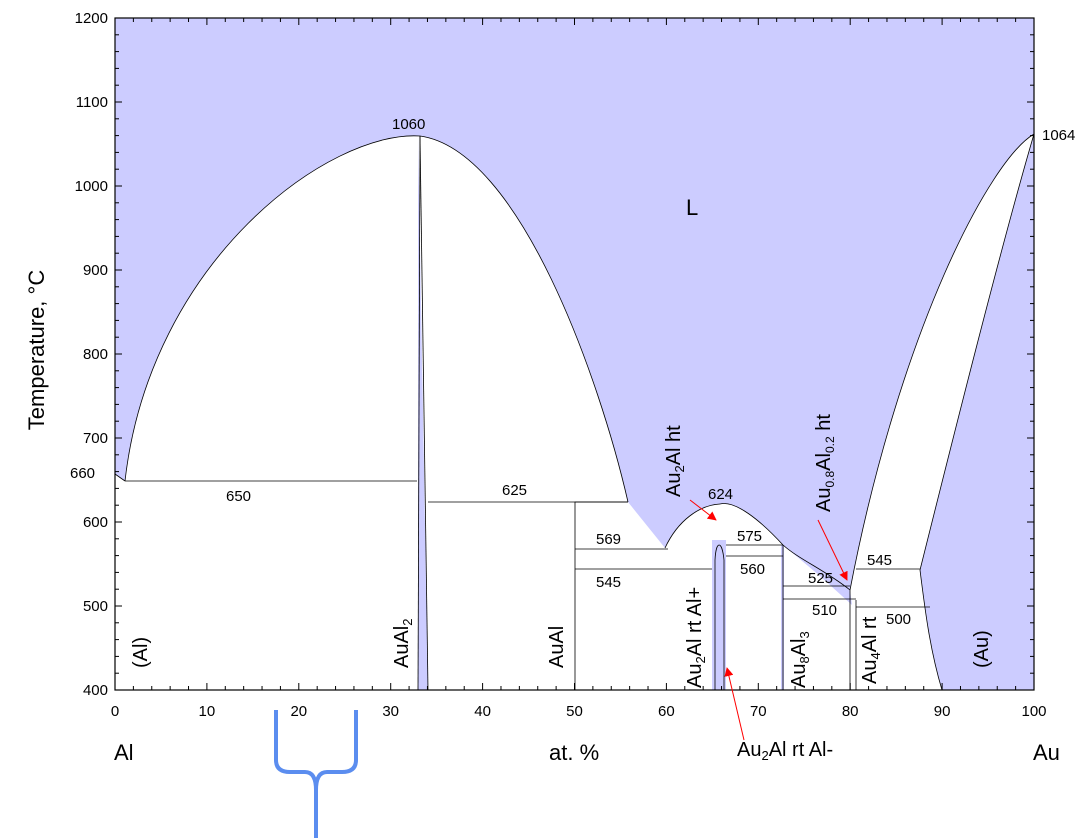 This screenshot has height=838, width=1088. I want to click on phase-aual: AuAl, so click(557, 647).